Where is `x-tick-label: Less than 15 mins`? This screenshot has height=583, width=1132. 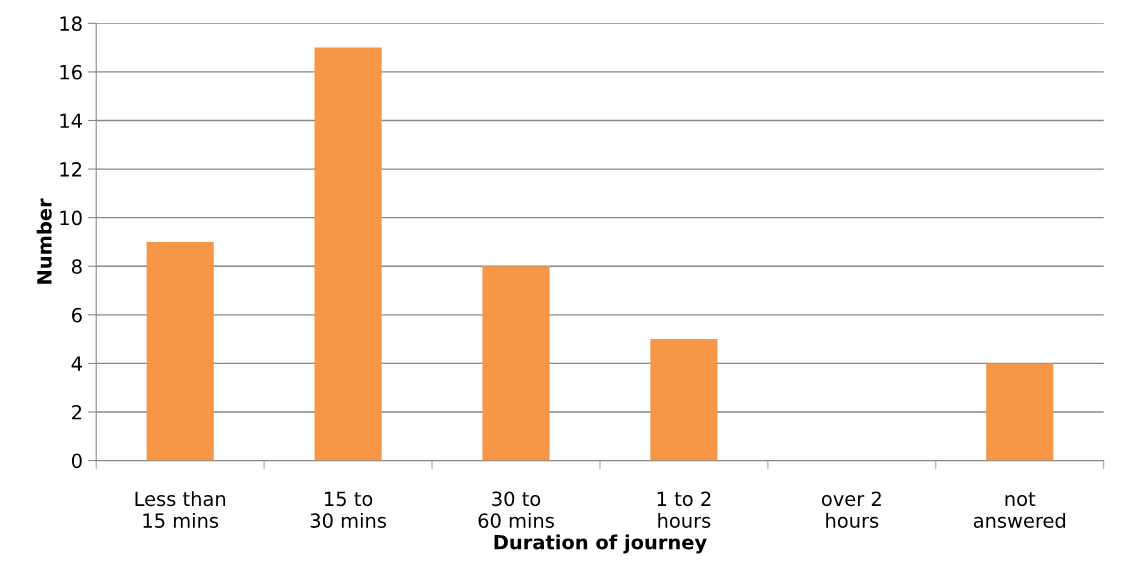
x-tick-label: Less than 15 mins is located at coordinates (180, 509).